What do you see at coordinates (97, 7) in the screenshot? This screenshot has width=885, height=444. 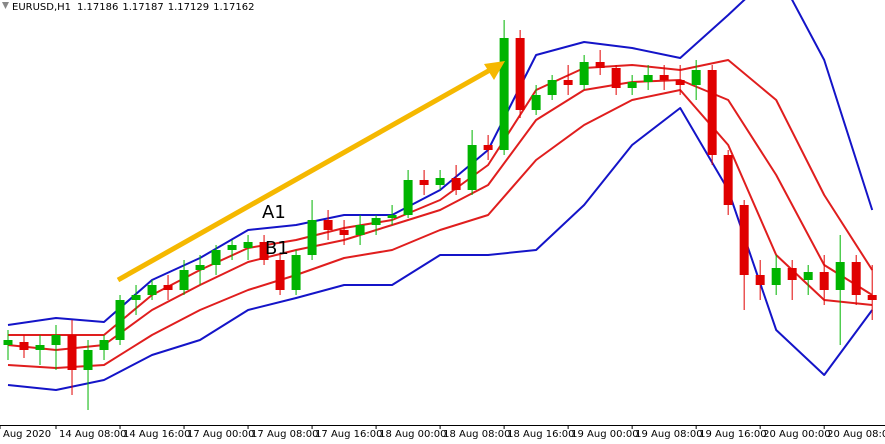 I see `ohlc-open: 1.17186` at bounding box center [97, 7].